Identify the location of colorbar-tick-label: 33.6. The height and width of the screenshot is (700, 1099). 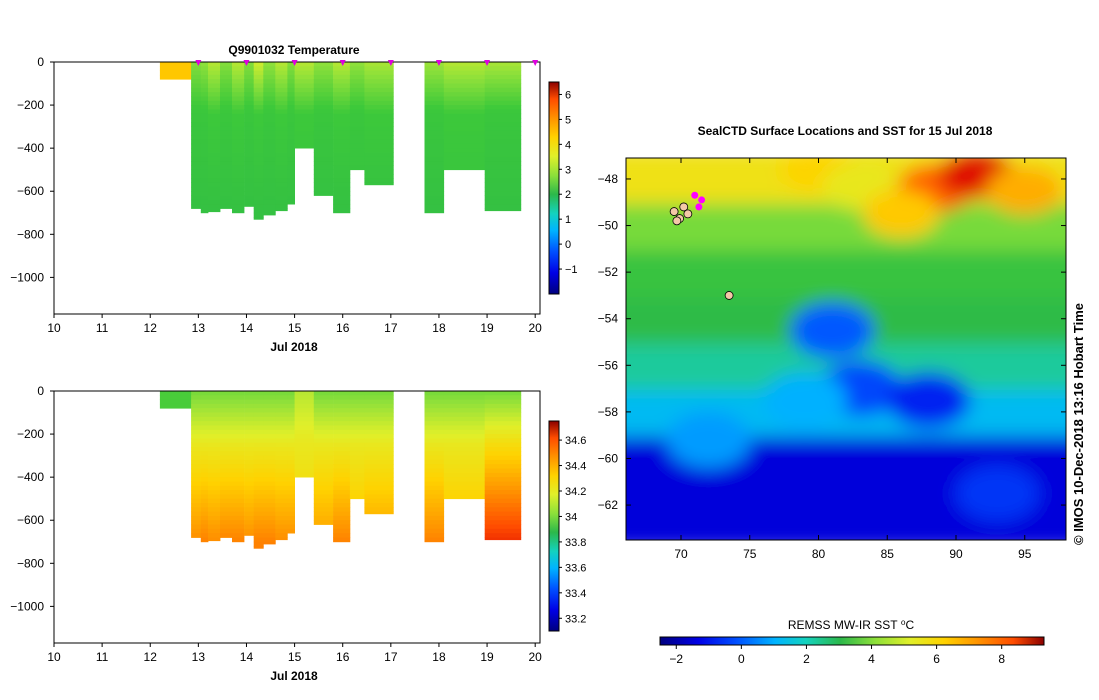
(575, 568).